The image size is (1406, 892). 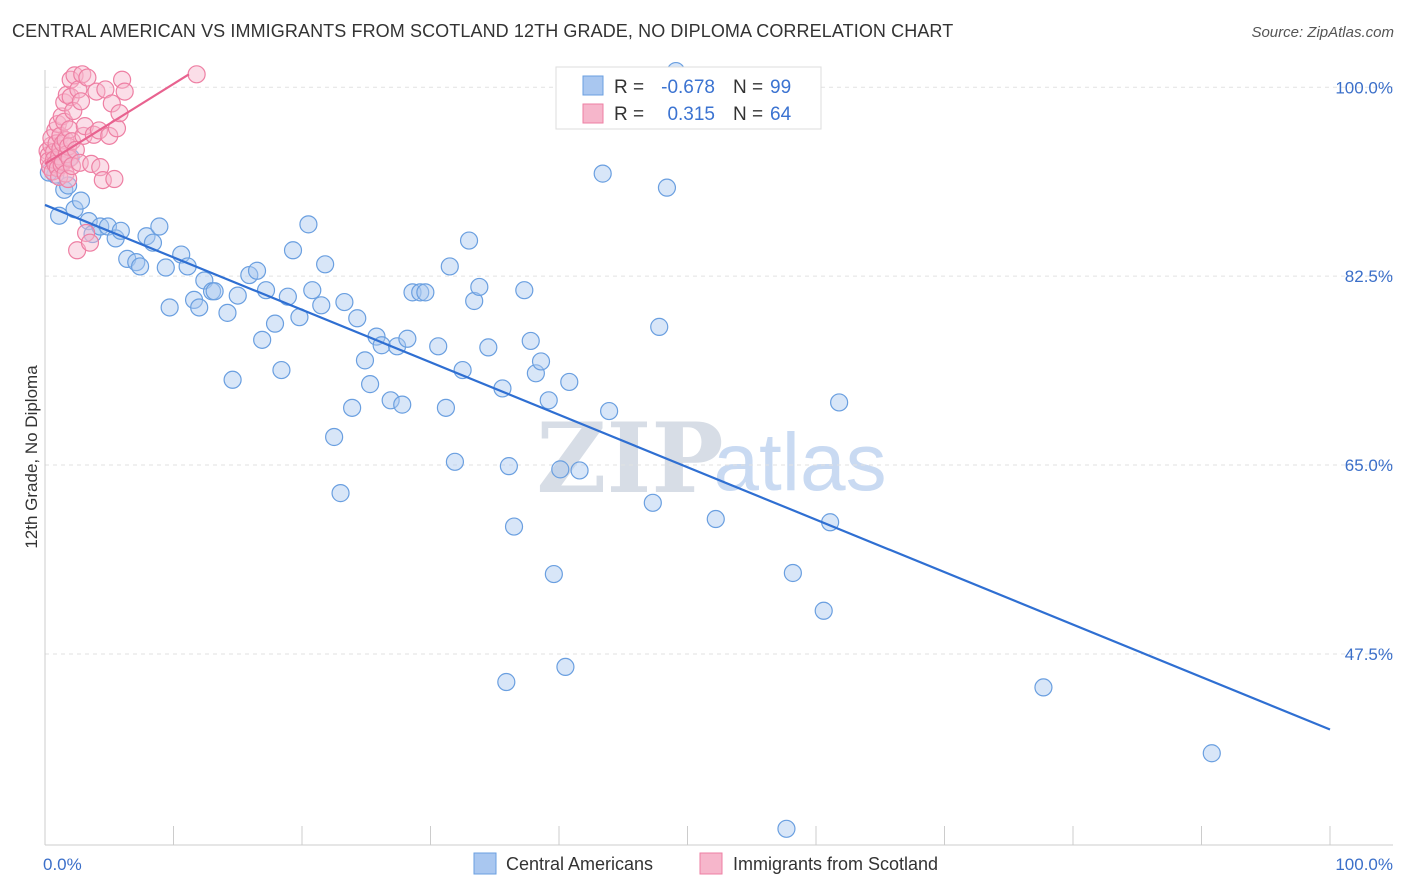 I want to click on legend-label-central-americans: Central Americans, so click(x=579, y=864).